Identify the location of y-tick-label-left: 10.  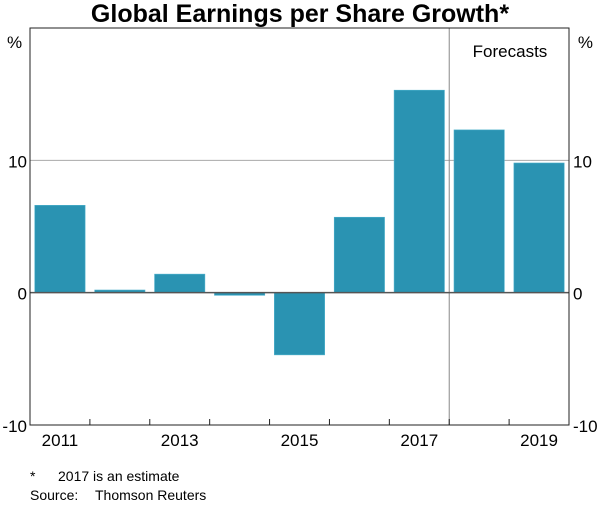
(17, 161).